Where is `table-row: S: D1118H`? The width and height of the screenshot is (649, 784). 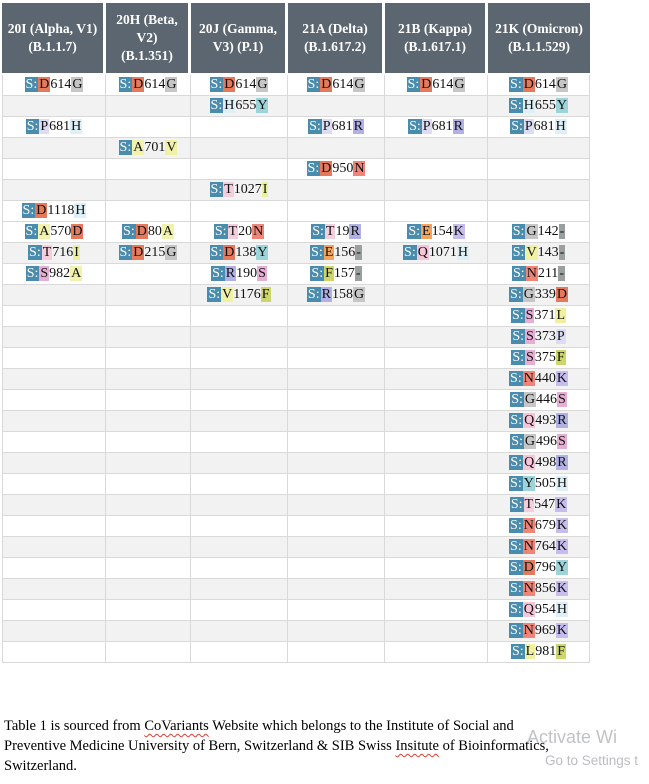 table-row: S: D1118H is located at coordinates (296, 211).